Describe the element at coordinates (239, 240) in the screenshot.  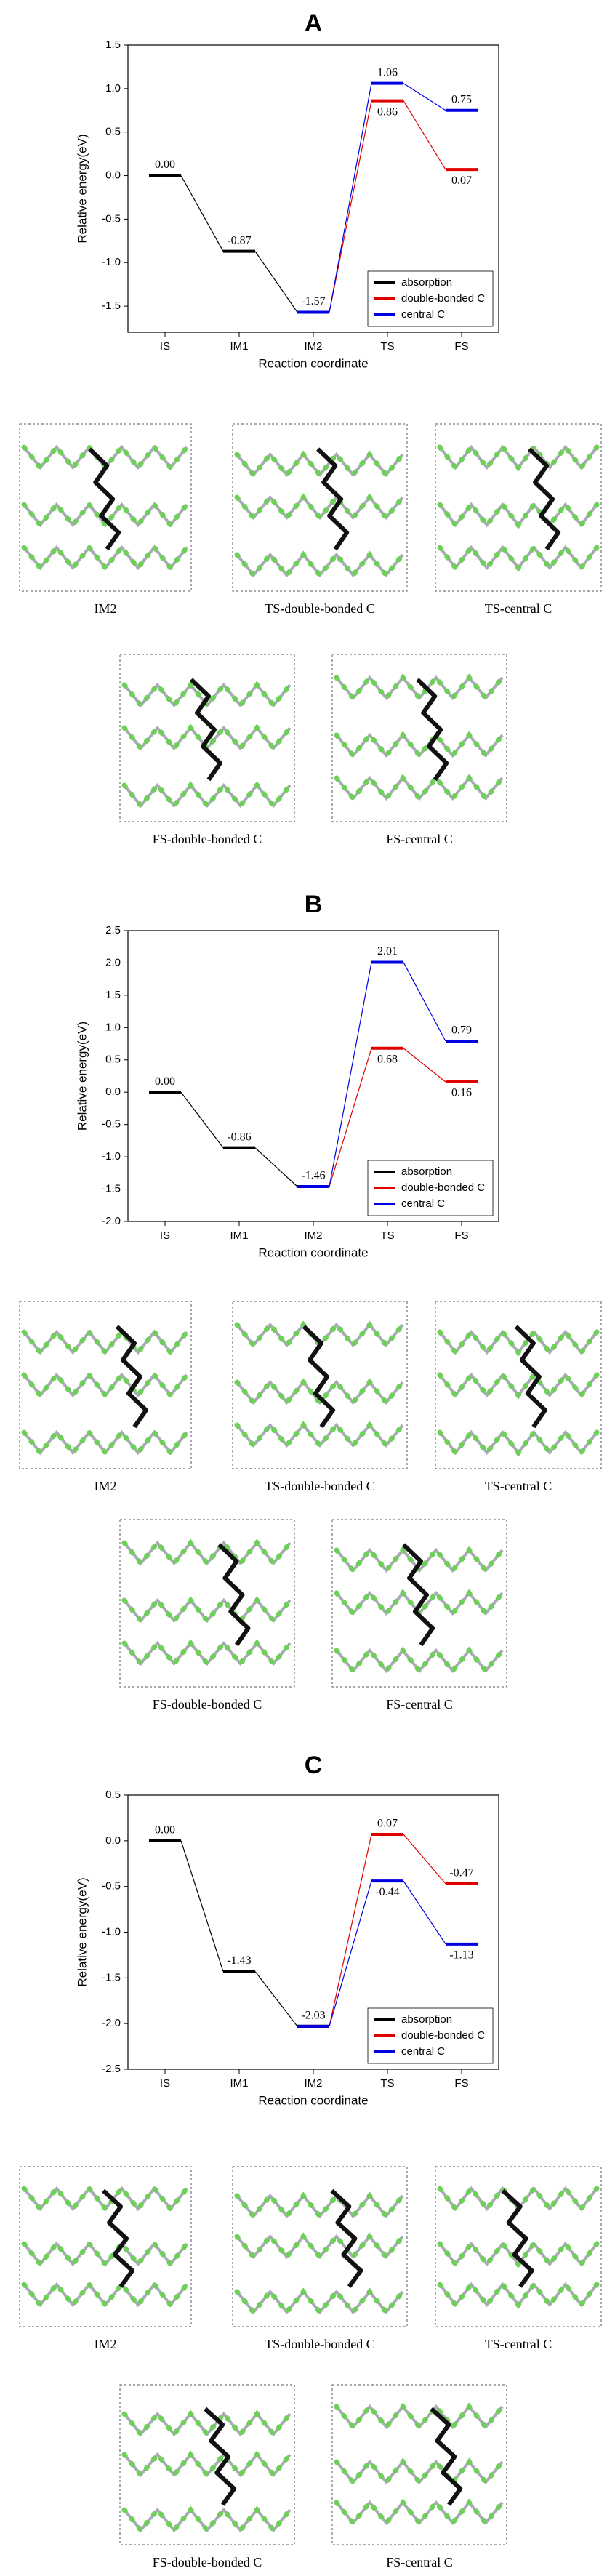
I see `value-label: -0.87` at that location.